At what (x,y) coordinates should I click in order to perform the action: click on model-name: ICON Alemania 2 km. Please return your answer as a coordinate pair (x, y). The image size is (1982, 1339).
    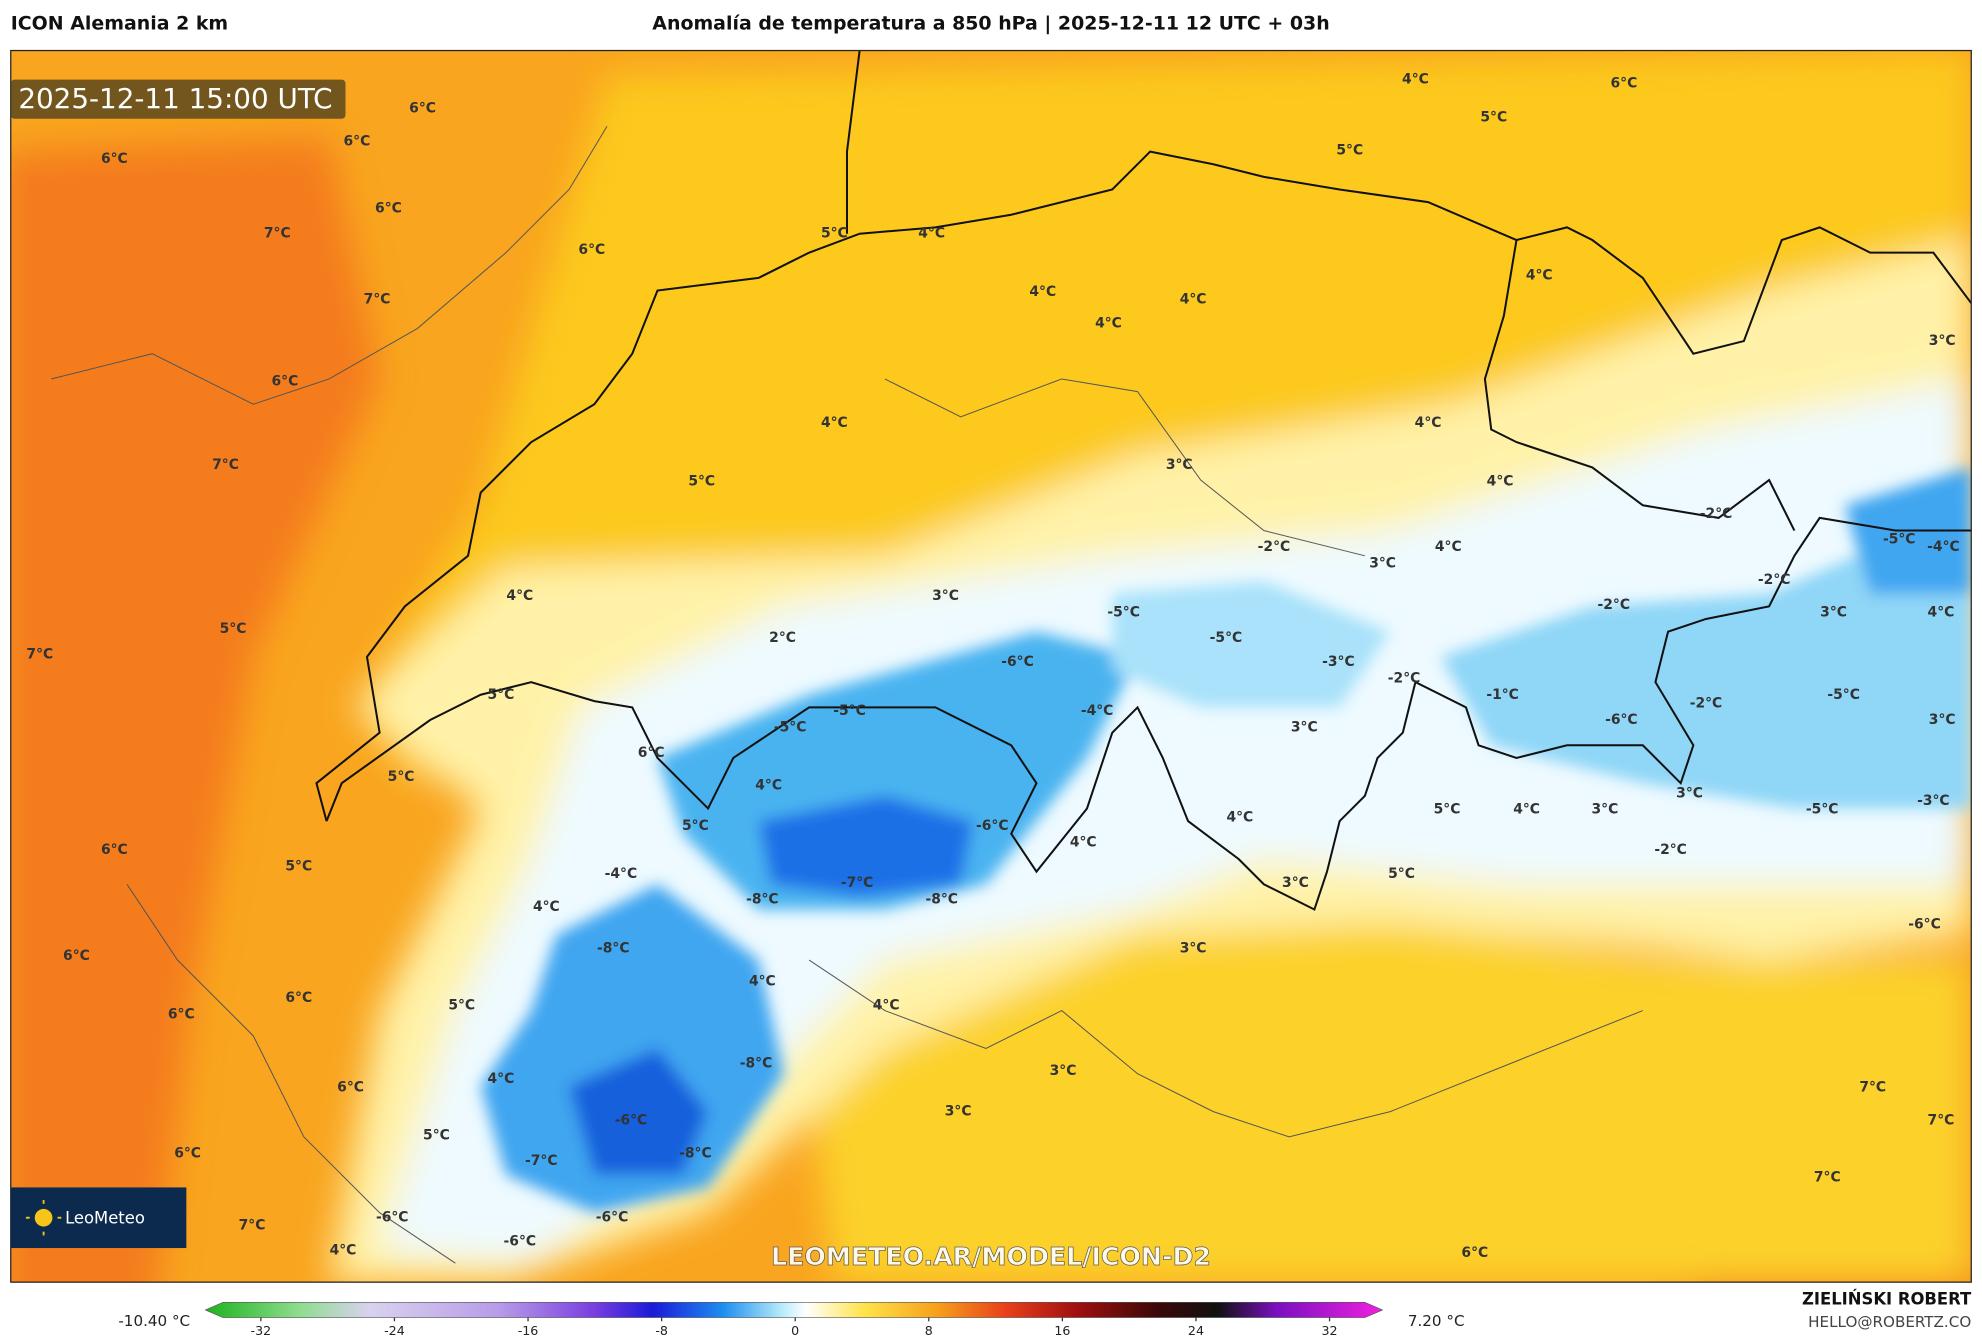
    Looking at the image, I should click on (119, 24).